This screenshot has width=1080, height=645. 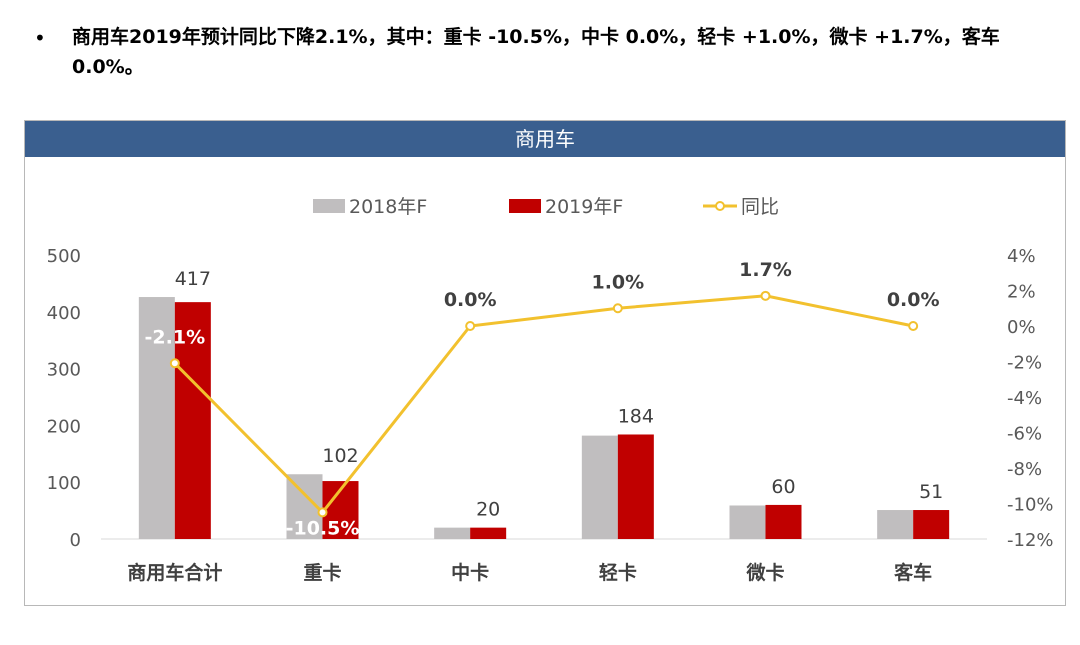 What do you see at coordinates (64, 256) in the screenshot?
I see `left-axis-tick-label: 500` at bounding box center [64, 256].